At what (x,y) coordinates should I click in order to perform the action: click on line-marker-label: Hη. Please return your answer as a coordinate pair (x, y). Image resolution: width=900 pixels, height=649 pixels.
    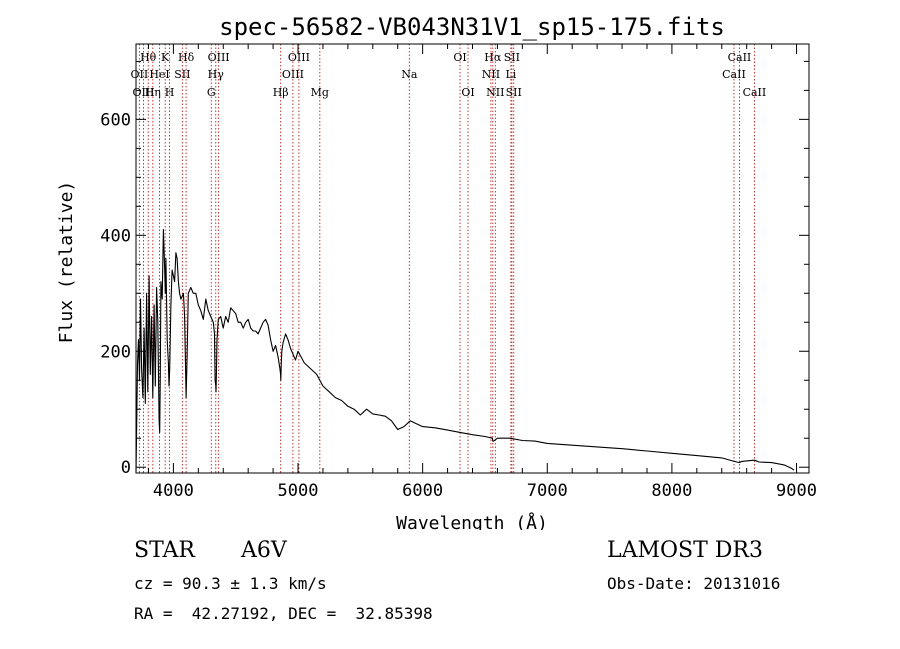
    Looking at the image, I should click on (153, 92).